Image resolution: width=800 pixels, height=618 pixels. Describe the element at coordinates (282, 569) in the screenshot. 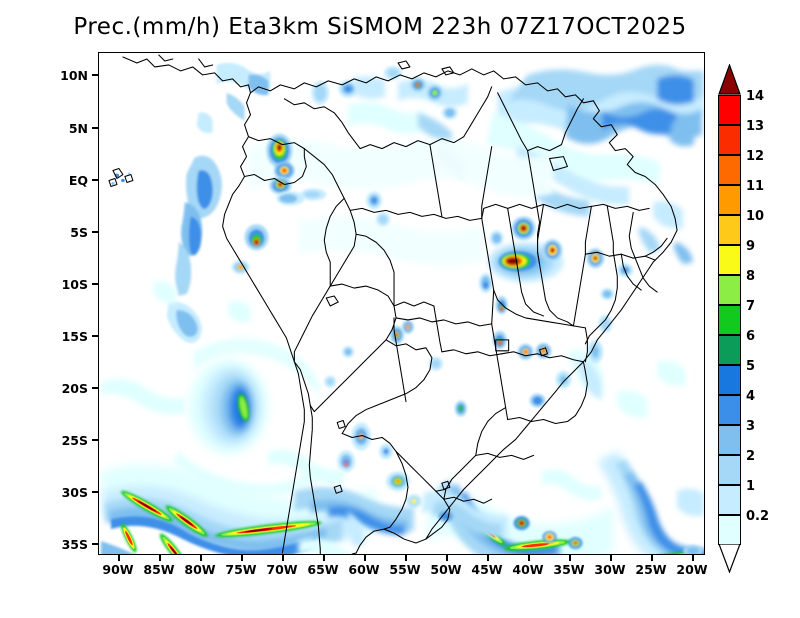

I see `lon-label-70W: 70W` at that location.